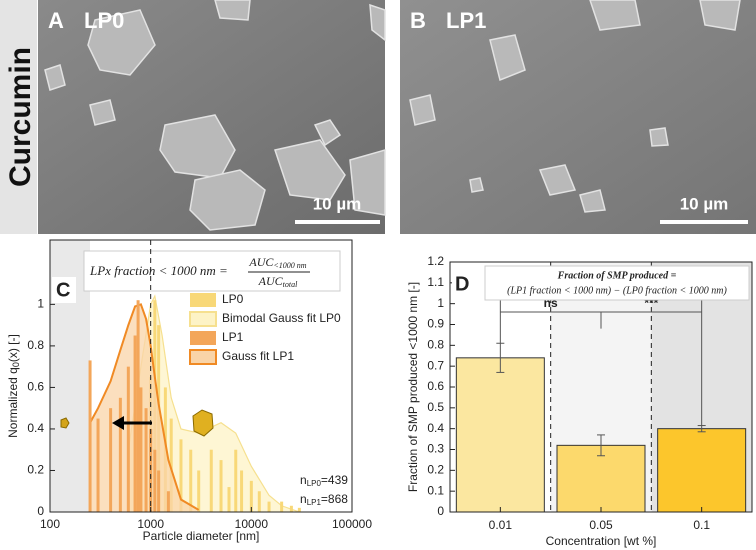  Describe the element at coordinates (277, 262) in the screenshot. I see `formula-num: AUC<1000 nm` at that location.